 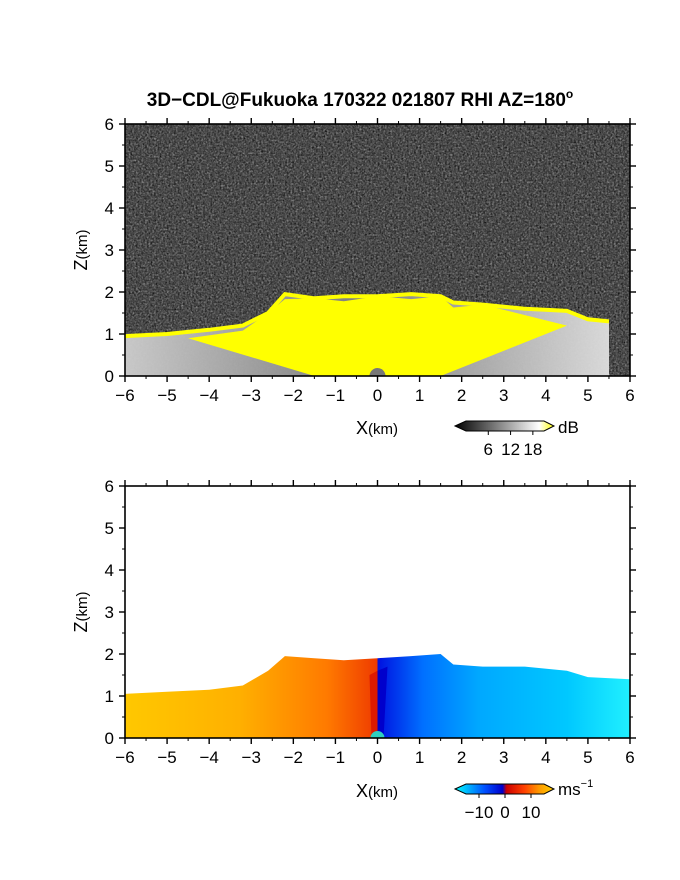 What do you see at coordinates (377, 734) in the screenshot?
I see `chart-2-radar-site` at bounding box center [377, 734].